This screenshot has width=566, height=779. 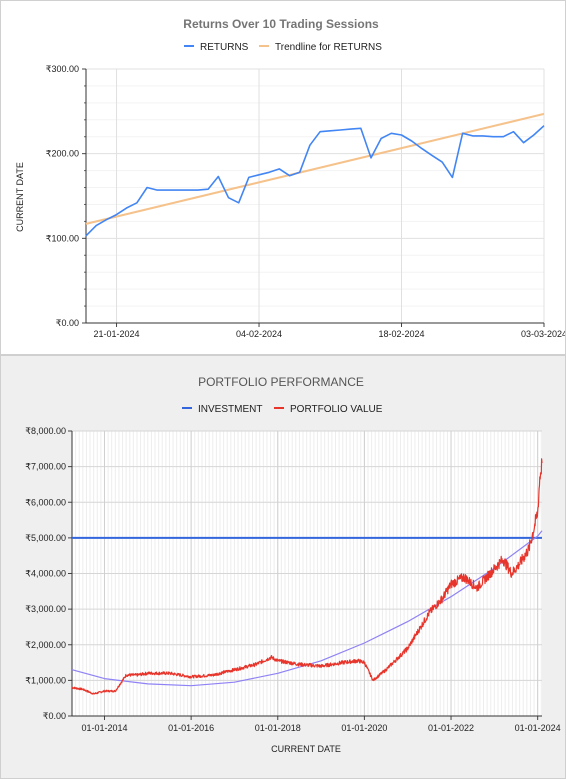 I want to click on x-tick-label: 21-01-2024, so click(x=117, y=334).